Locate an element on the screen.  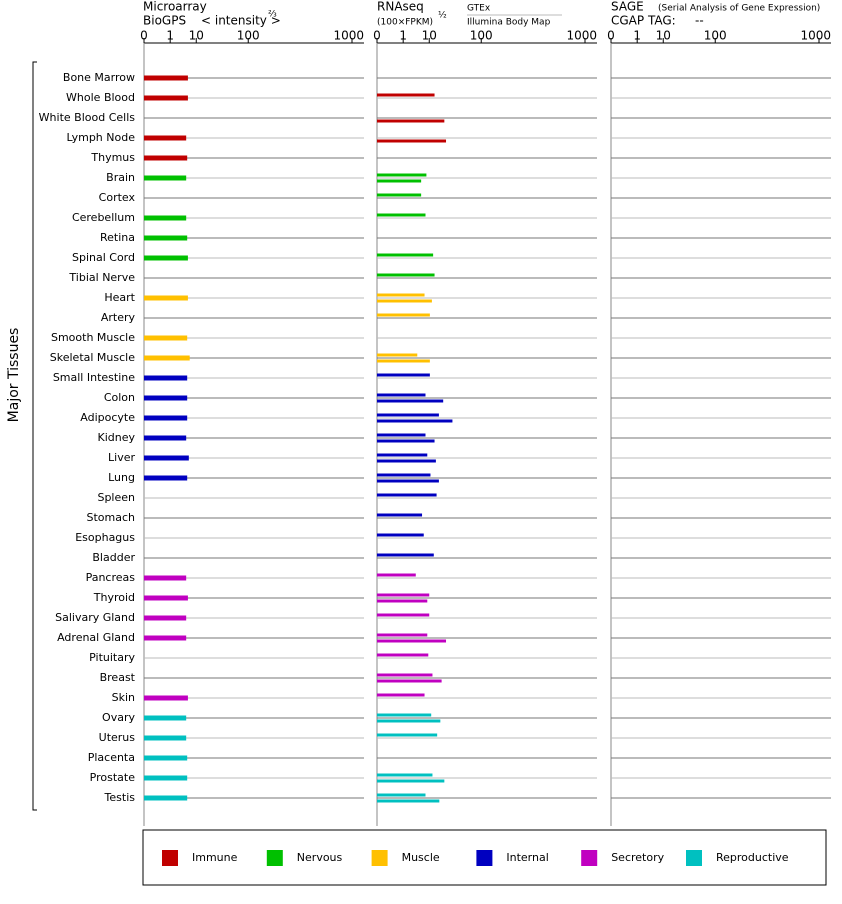
source-name: BioGPS is located at coordinates (164, 21).